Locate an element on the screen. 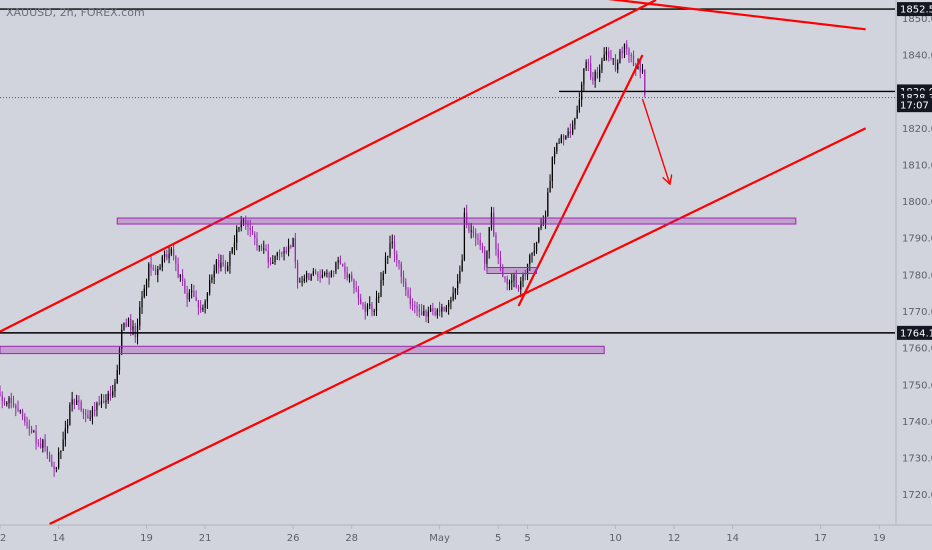  price-label-text: 1852.52 is located at coordinates (916, 10).